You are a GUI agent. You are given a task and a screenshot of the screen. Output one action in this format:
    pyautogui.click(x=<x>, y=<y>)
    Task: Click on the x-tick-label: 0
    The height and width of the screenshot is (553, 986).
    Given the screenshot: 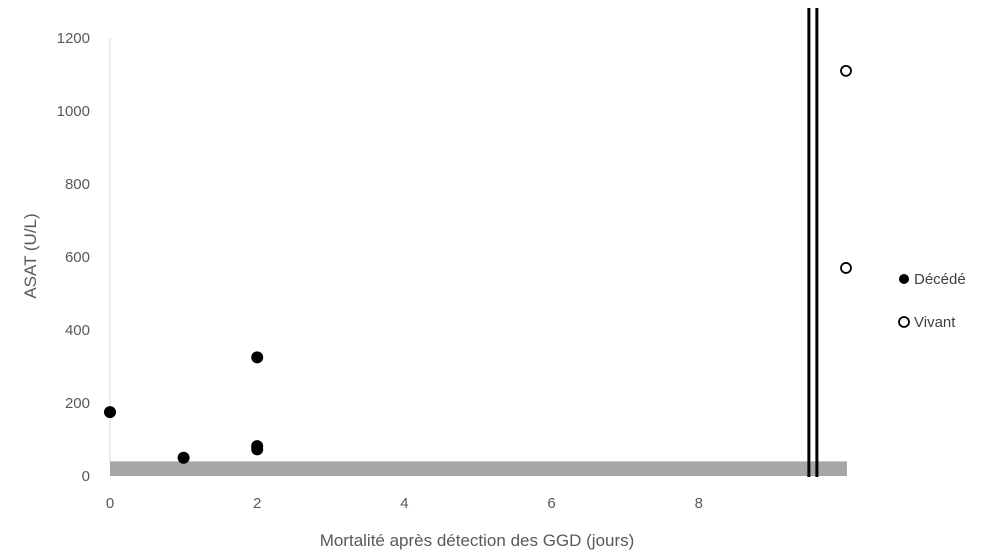 What is the action you would take?
    pyautogui.click(x=110, y=503)
    